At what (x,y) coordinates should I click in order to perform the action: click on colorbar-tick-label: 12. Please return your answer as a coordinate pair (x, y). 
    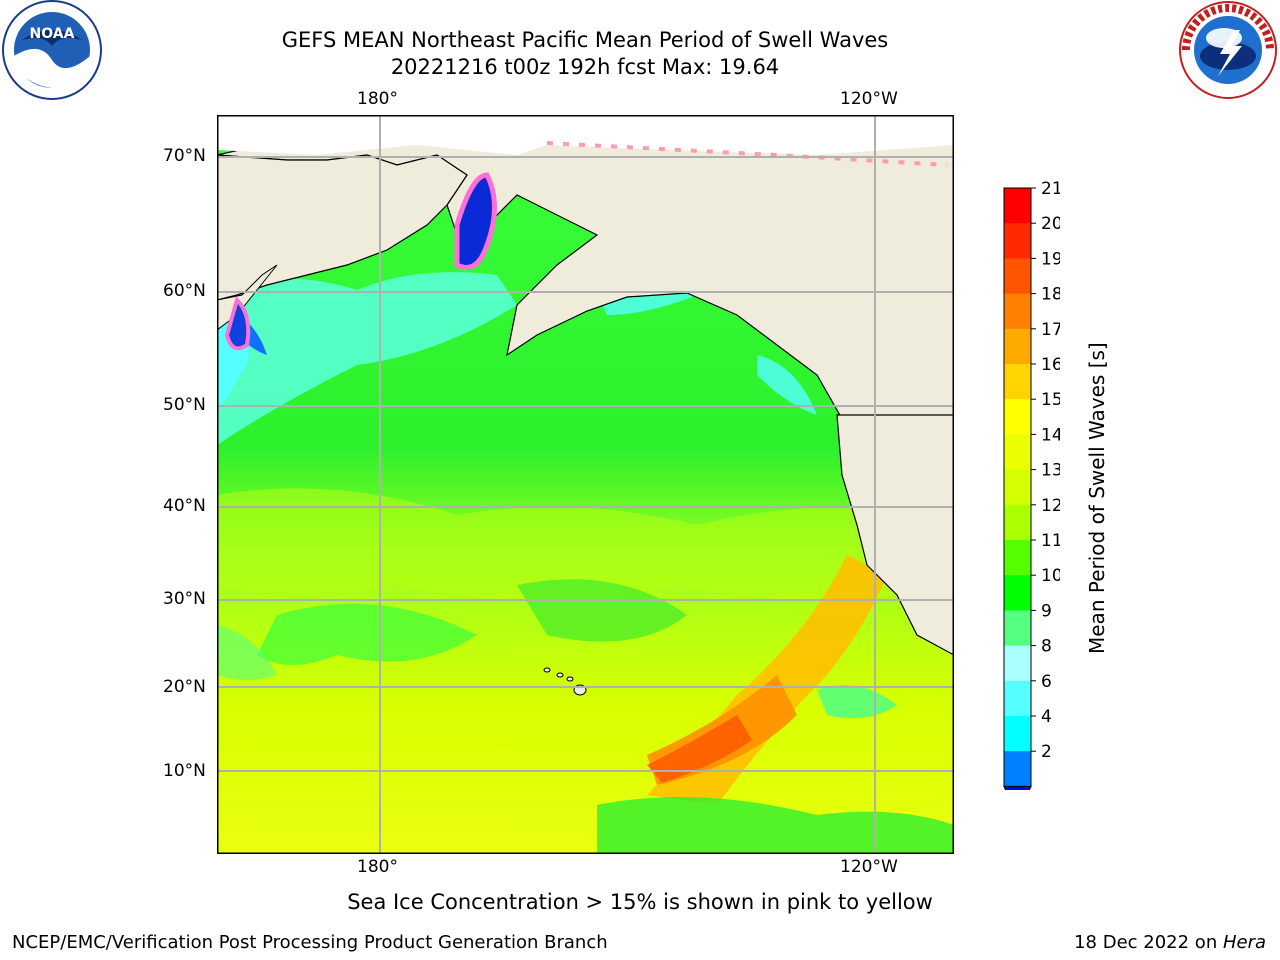
    Looking at the image, I should click on (1050, 506).